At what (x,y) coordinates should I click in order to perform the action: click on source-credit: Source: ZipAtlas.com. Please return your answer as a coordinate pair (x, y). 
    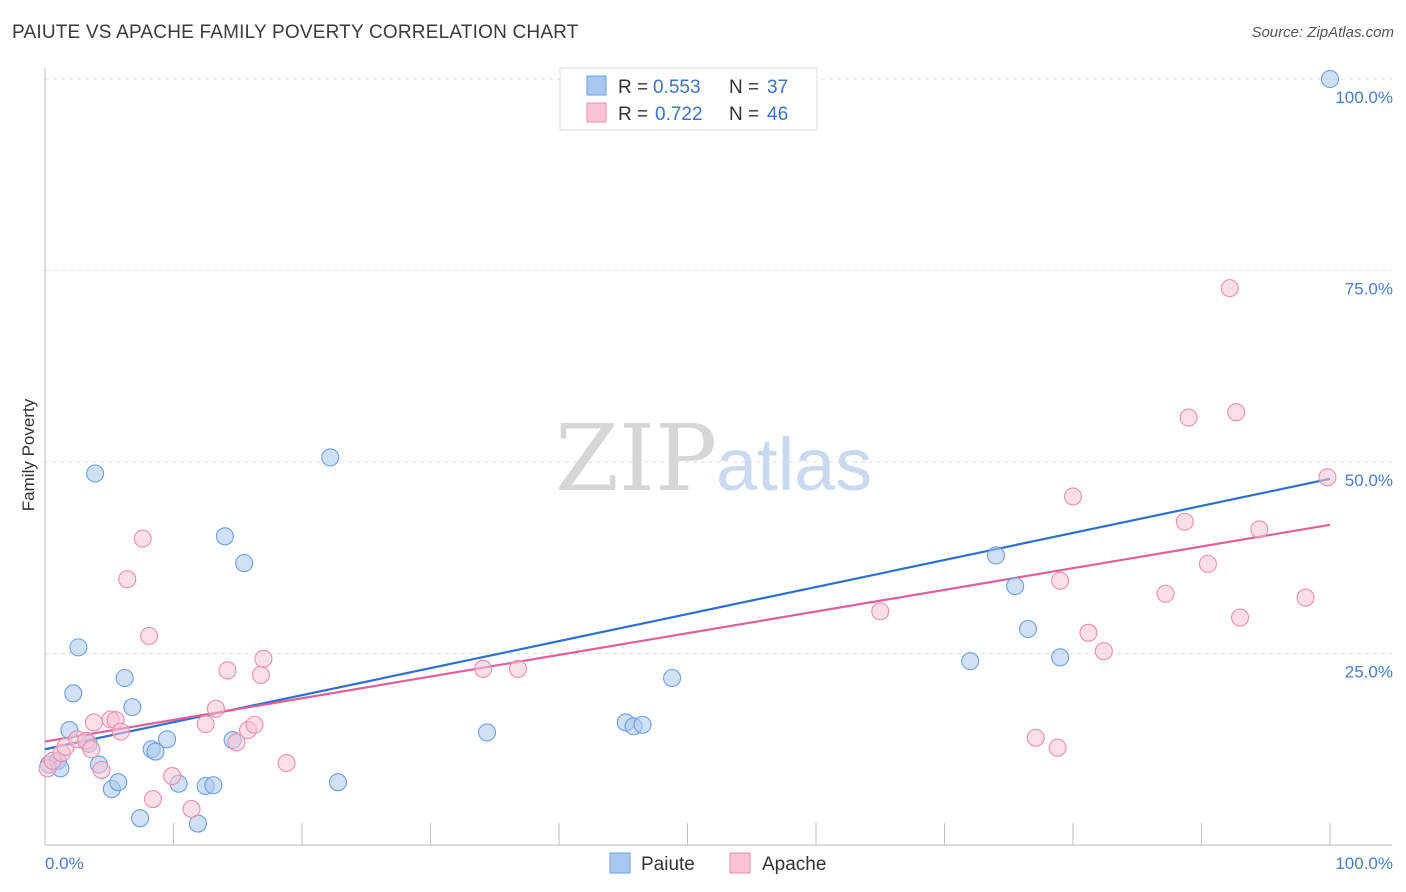
    Looking at the image, I should click on (1322, 32).